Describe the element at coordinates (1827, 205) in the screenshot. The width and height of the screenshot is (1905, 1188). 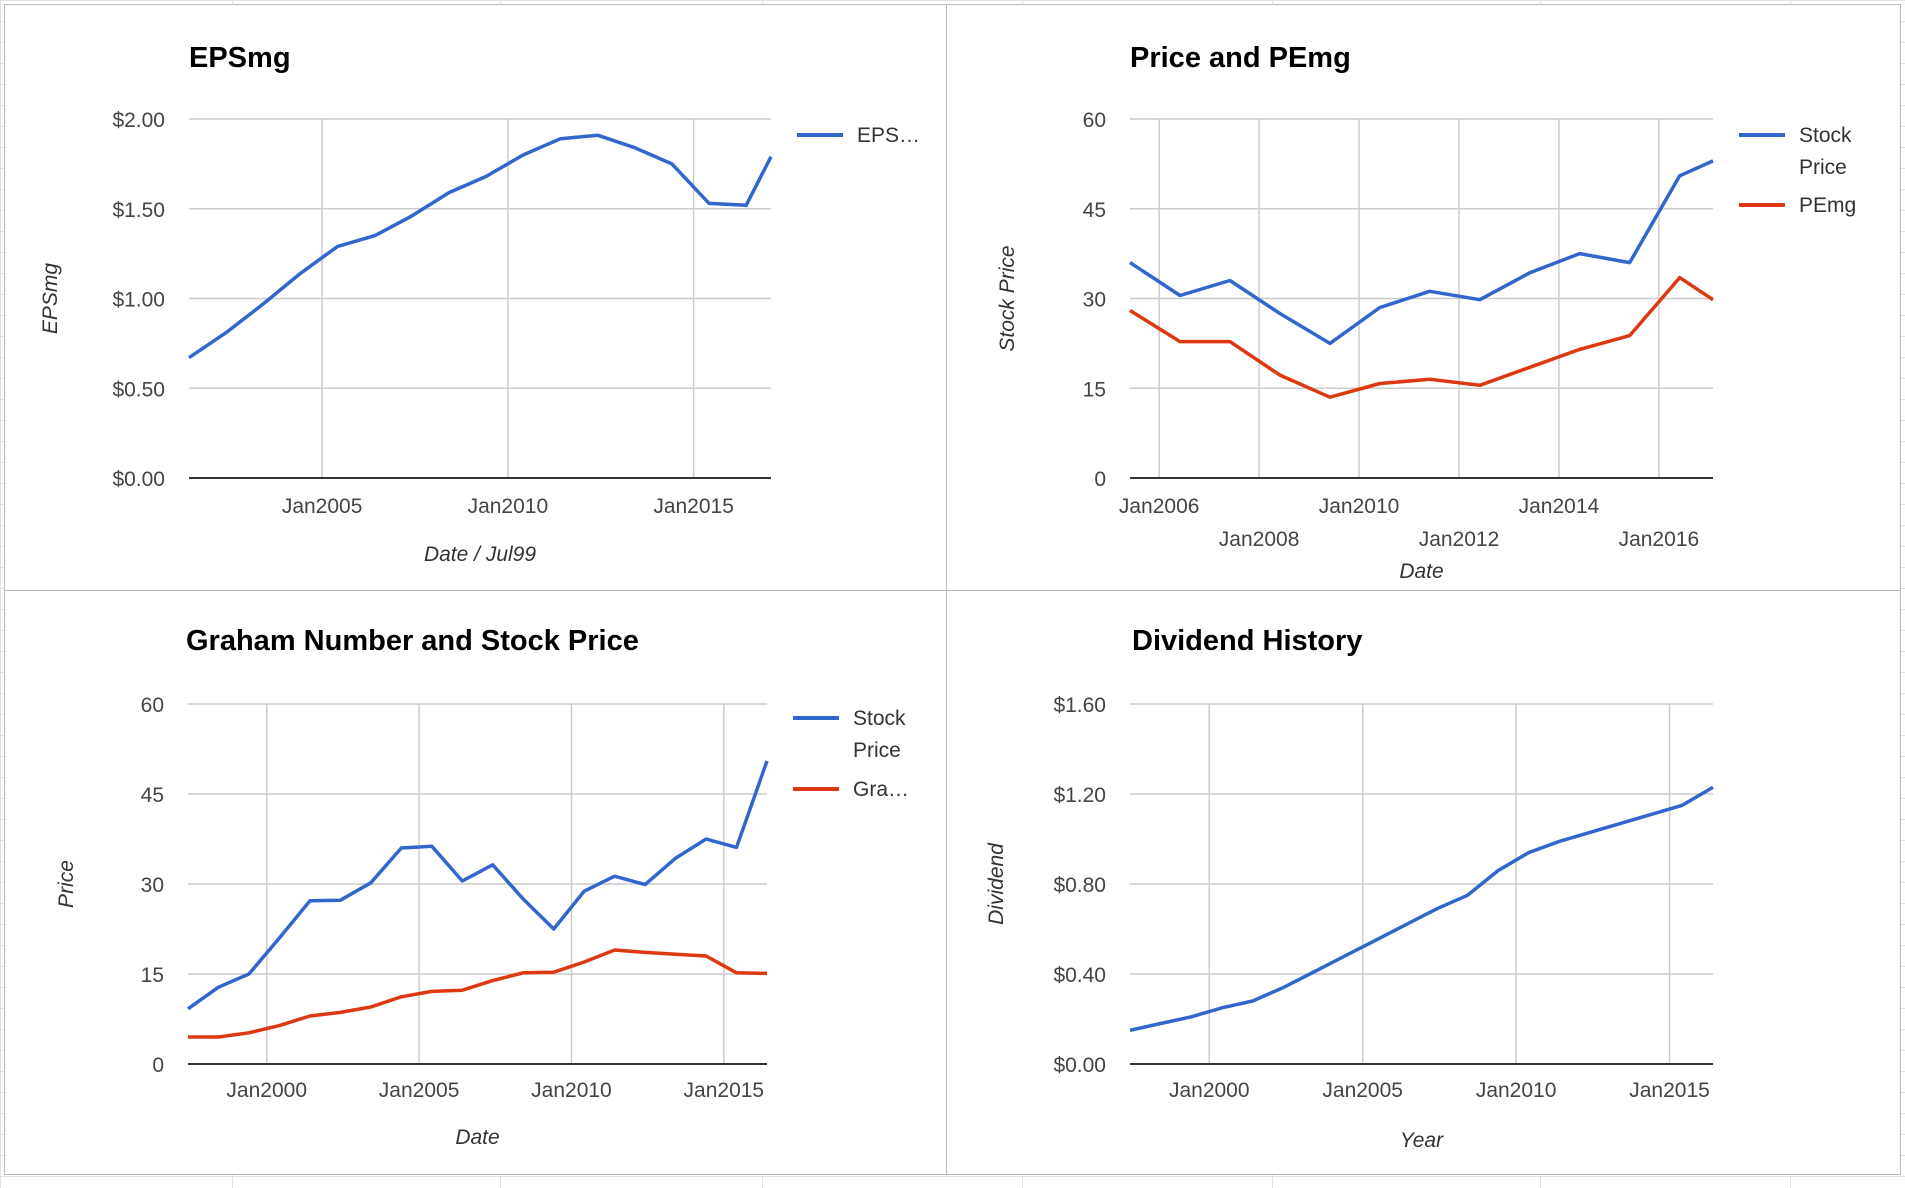
I see `legend-label: PEmg` at that location.